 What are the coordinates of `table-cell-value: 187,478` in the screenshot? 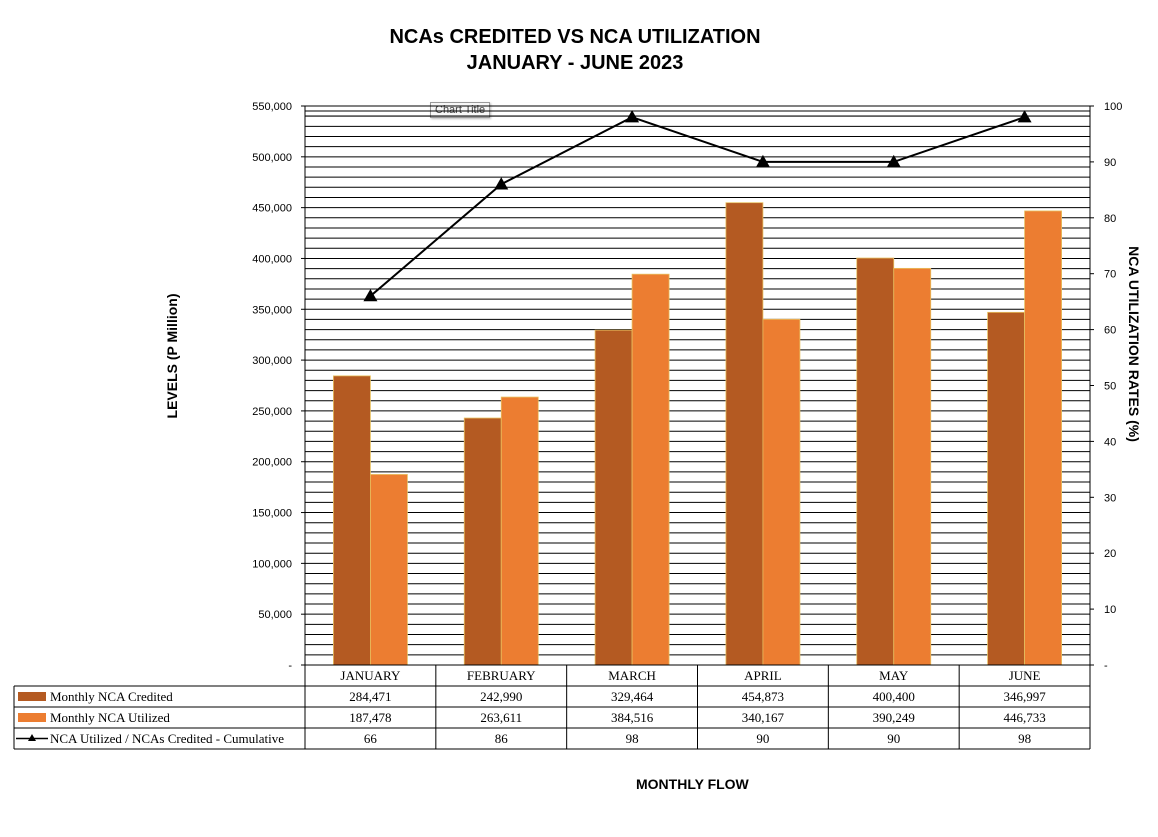 It's located at (370, 717).